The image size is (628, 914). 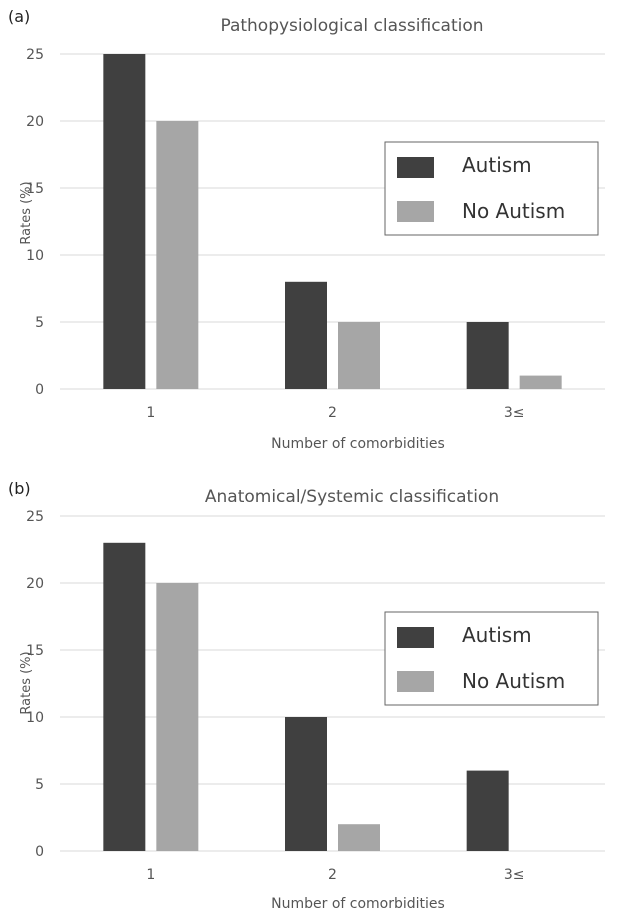 What do you see at coordinates (351, 26) in the screenshot?
I see `panel-a-title: Pathopysiological classification` at bounding box center [351, 26].